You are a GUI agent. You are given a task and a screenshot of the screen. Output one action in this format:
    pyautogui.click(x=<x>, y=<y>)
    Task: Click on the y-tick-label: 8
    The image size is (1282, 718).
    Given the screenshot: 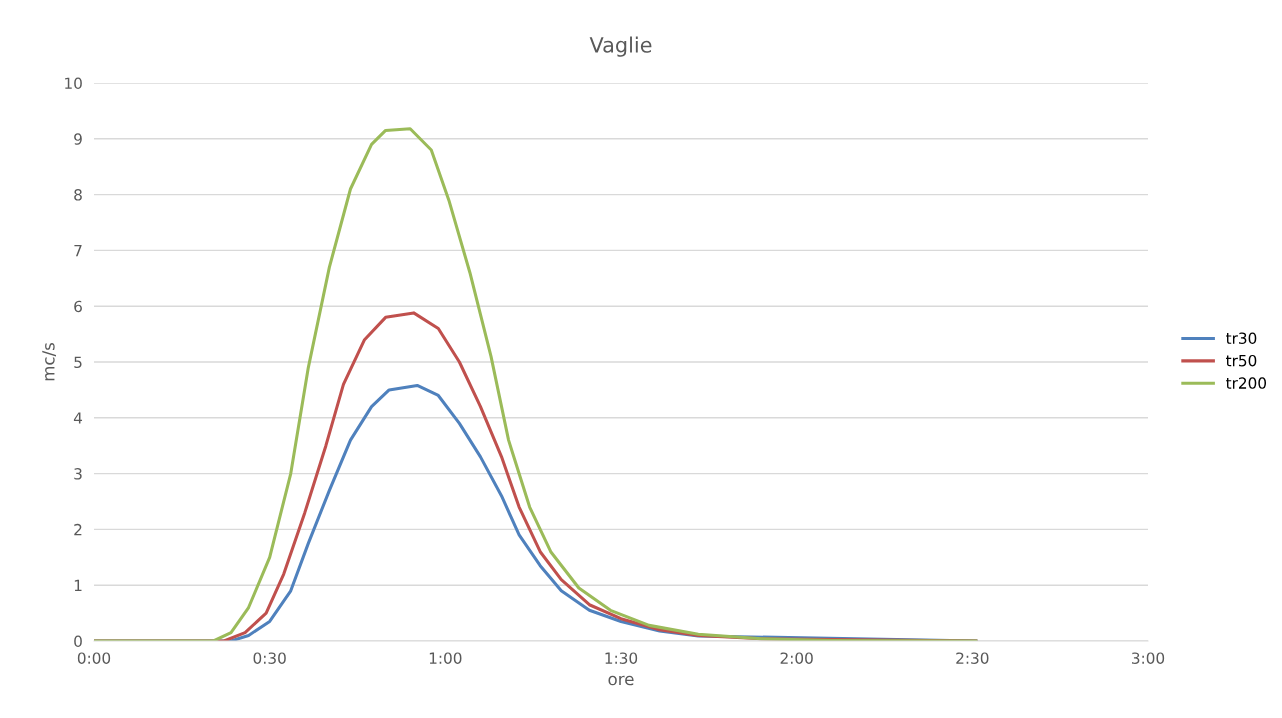 What is the action you would take?
    pyautogui.click(x=78, y=195)
    